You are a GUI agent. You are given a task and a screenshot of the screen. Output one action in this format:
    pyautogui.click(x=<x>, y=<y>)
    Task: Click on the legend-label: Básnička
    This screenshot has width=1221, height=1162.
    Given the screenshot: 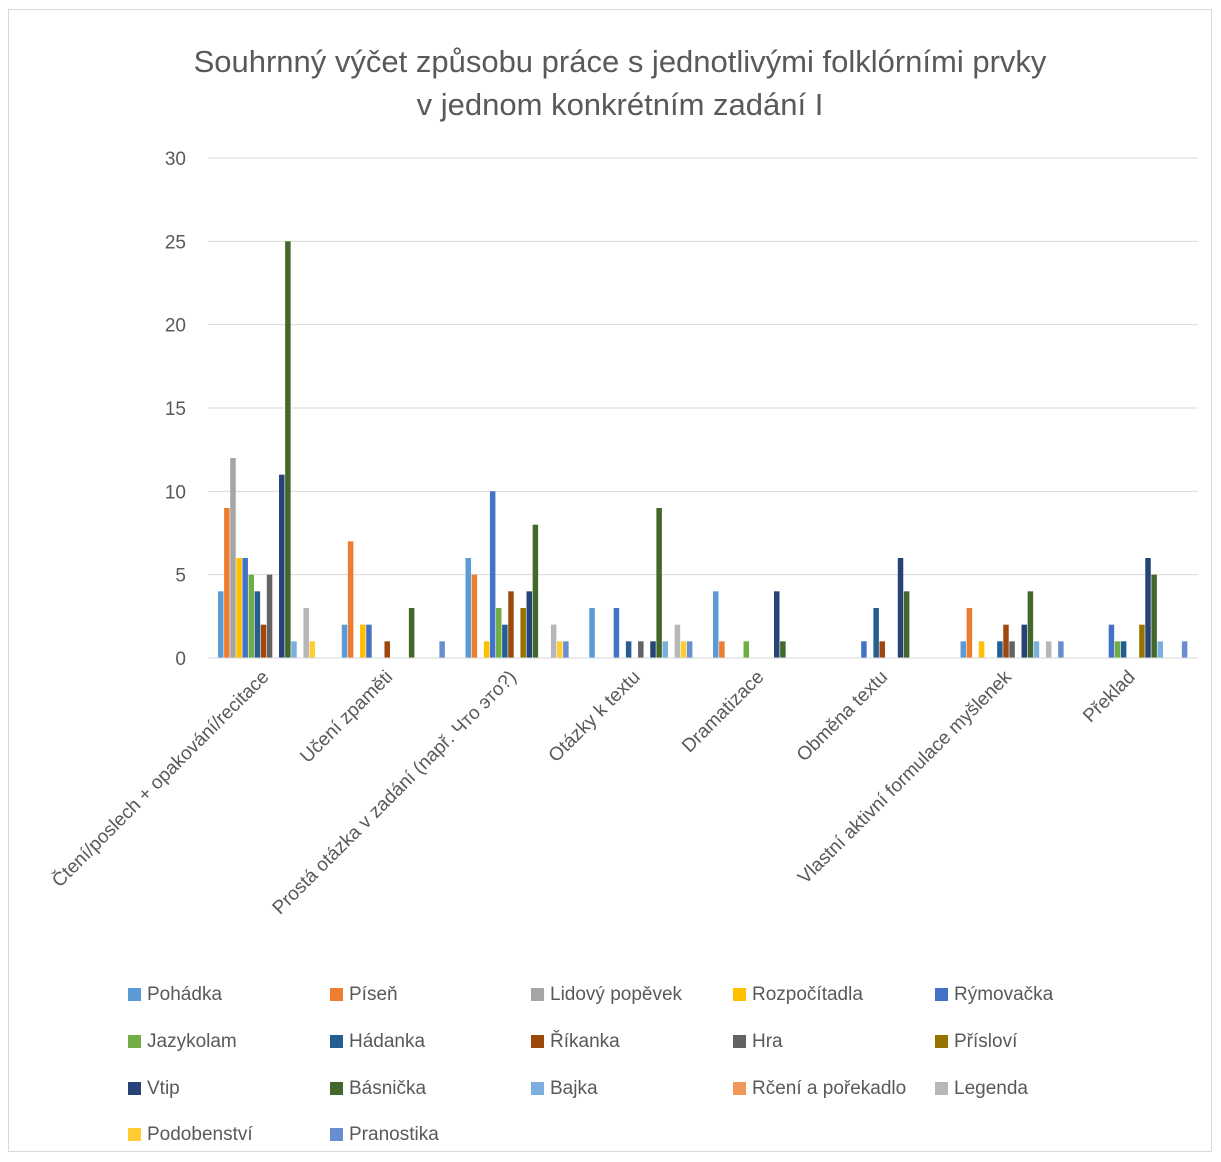 What is the action you would take?
    pyautogui.click(x=388, y=1088)
    